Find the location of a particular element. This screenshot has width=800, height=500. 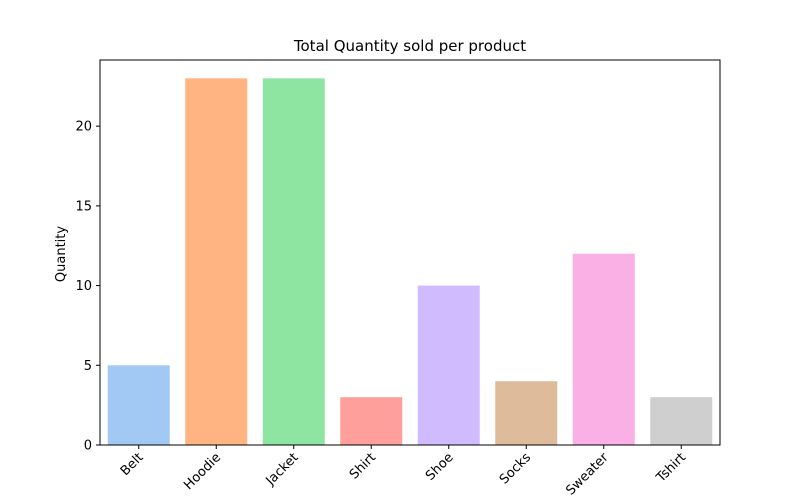

x-tick-label: Shoe is located at coordinates (440, 467).